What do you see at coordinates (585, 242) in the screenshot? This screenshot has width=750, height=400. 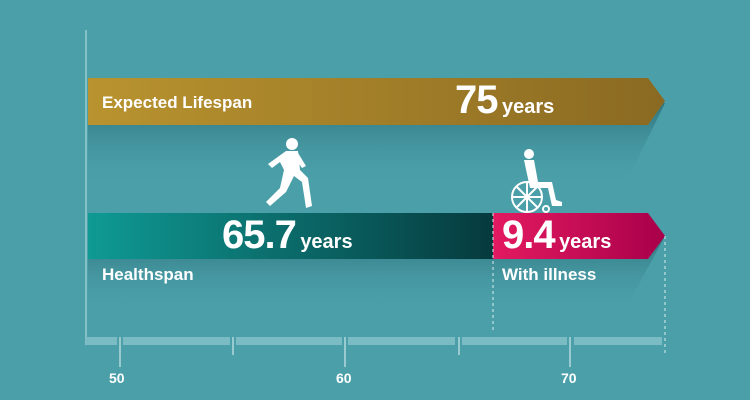 I see `illness-unit: years` at bounding box center [585, 242].